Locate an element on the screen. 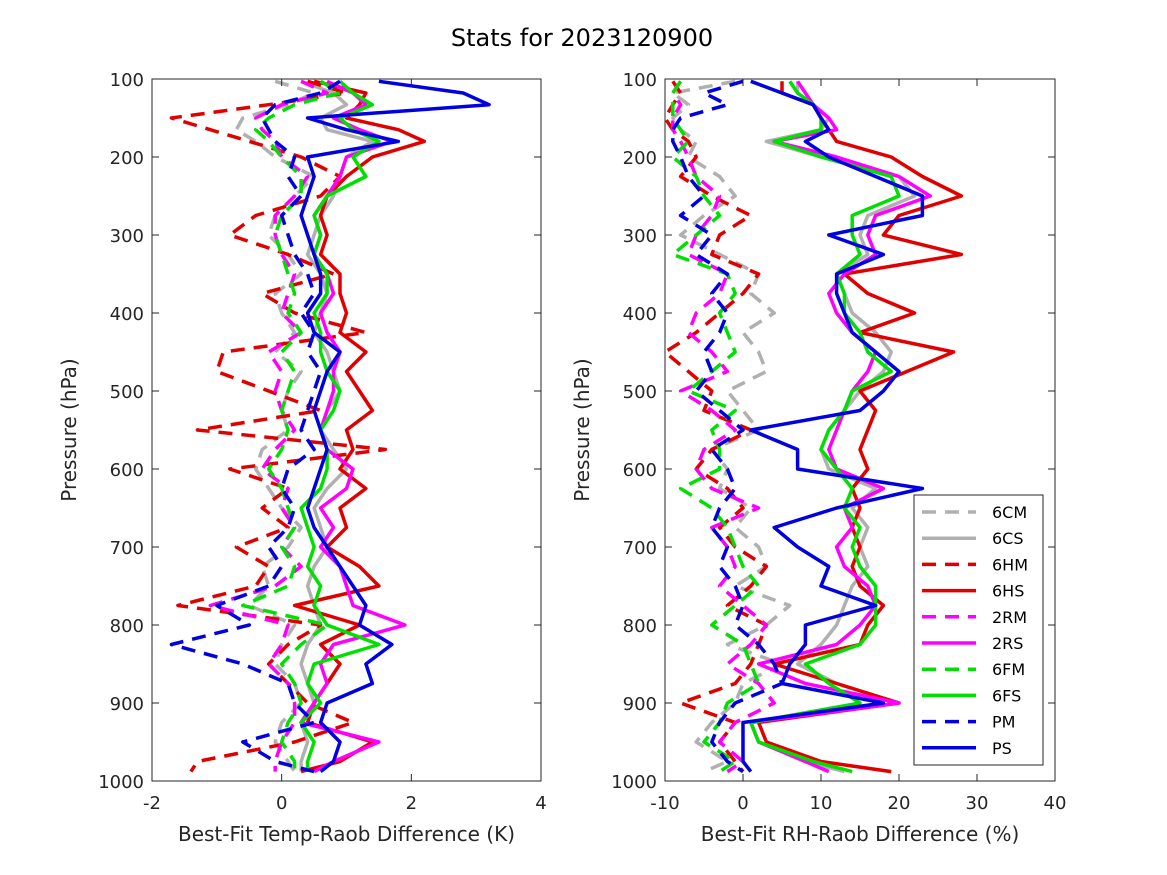 The image size is (1167, 875). x-tick-label: 40 is located at coordinates (1055, 803).